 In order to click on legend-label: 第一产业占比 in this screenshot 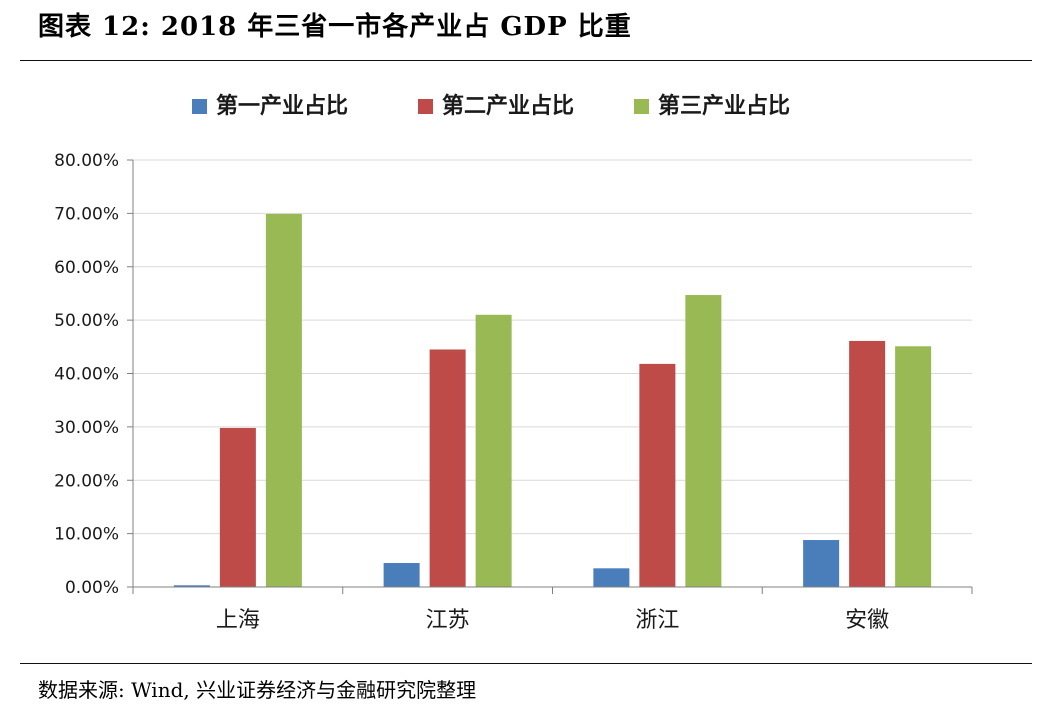, I will do `click(282, 106)`.